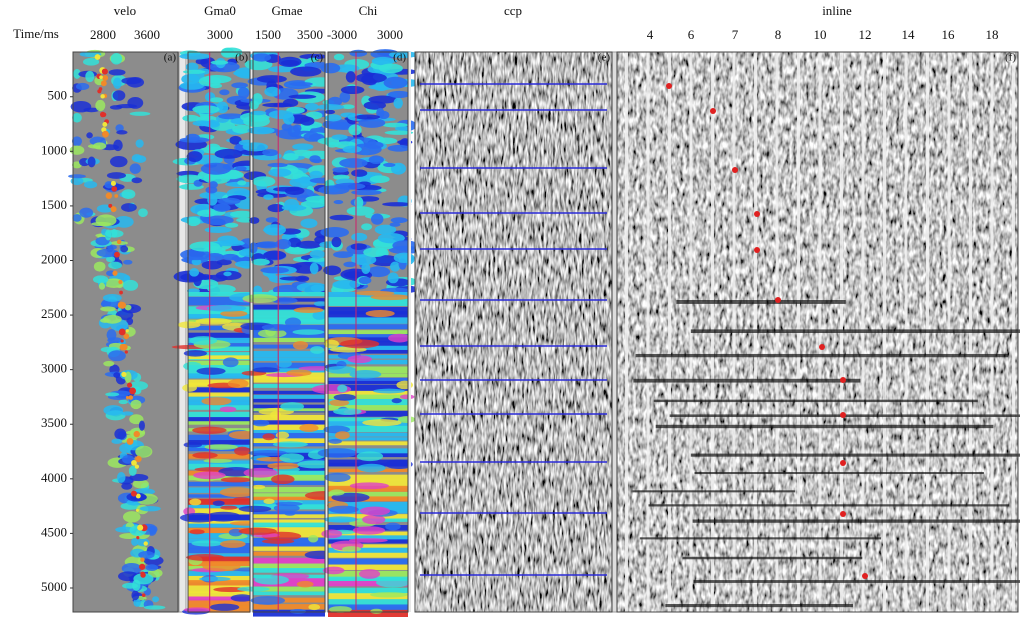  Describe the element at coordinates (513, 10) in the screenshot. I see `panel-title: ccp` at that location.